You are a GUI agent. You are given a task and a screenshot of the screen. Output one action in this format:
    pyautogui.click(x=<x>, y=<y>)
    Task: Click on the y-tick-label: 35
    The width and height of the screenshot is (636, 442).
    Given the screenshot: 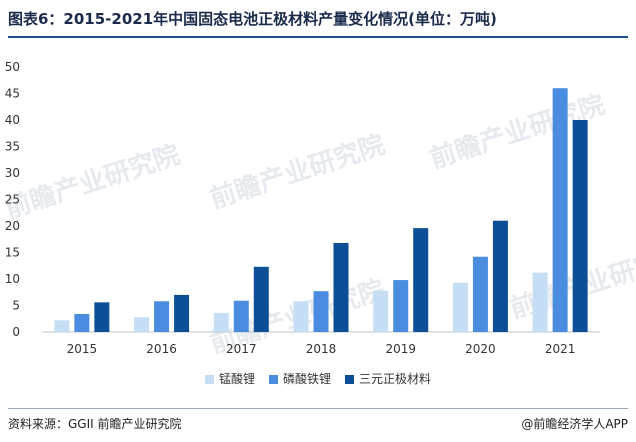 What is the action you would take?
    pyautogui.click(x=12, y=147)
    